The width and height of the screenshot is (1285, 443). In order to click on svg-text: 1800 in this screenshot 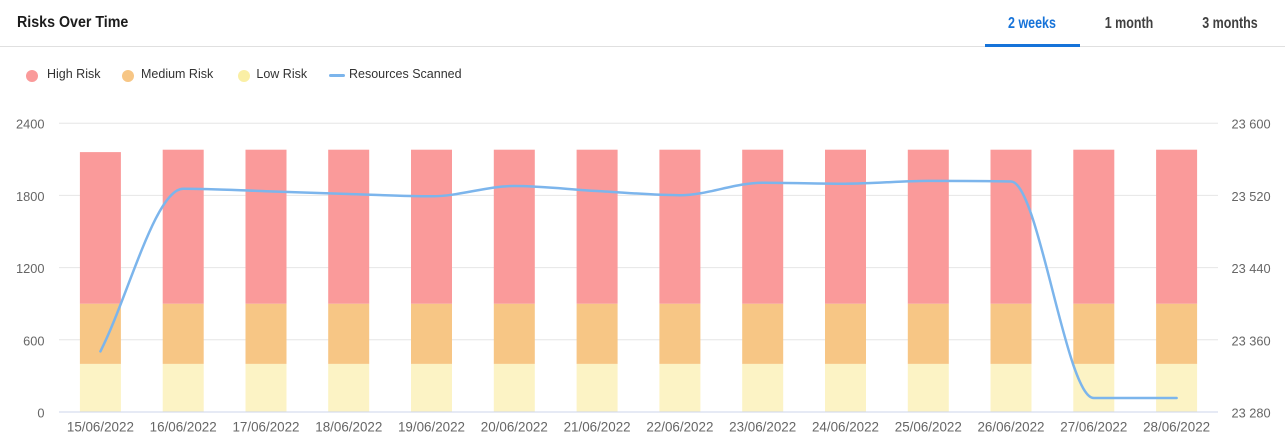, I will do `click(30, 196)`.